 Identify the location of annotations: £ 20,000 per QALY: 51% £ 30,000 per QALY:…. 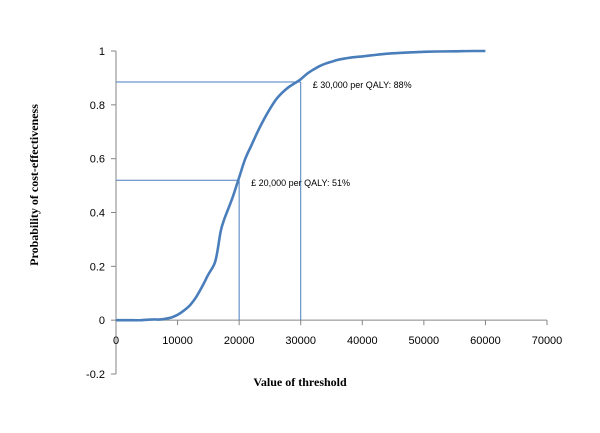
(331, 134).